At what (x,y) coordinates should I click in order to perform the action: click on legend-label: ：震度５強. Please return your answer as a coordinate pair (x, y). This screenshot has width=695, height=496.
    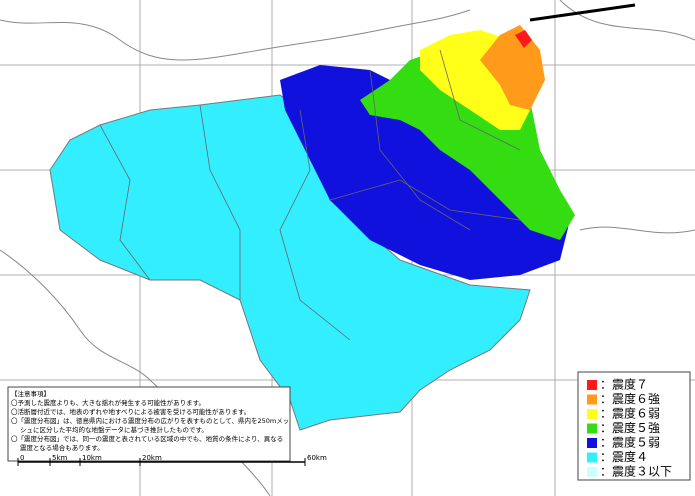
    Looking at the image, I should click on (630, 427).